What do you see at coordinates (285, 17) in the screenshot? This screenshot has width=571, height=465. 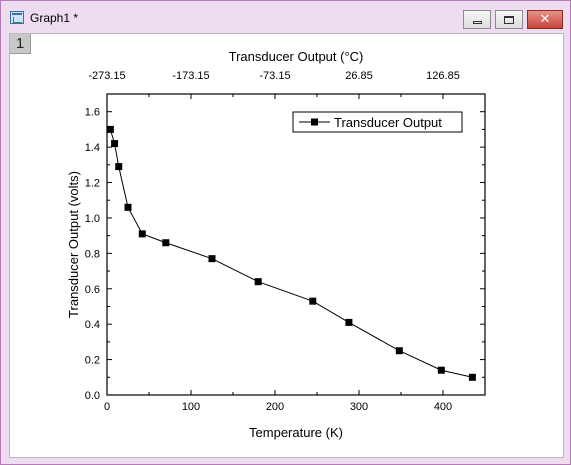 I see `title-bar: Graph1 * ✕` at bounding box center [285, 17].